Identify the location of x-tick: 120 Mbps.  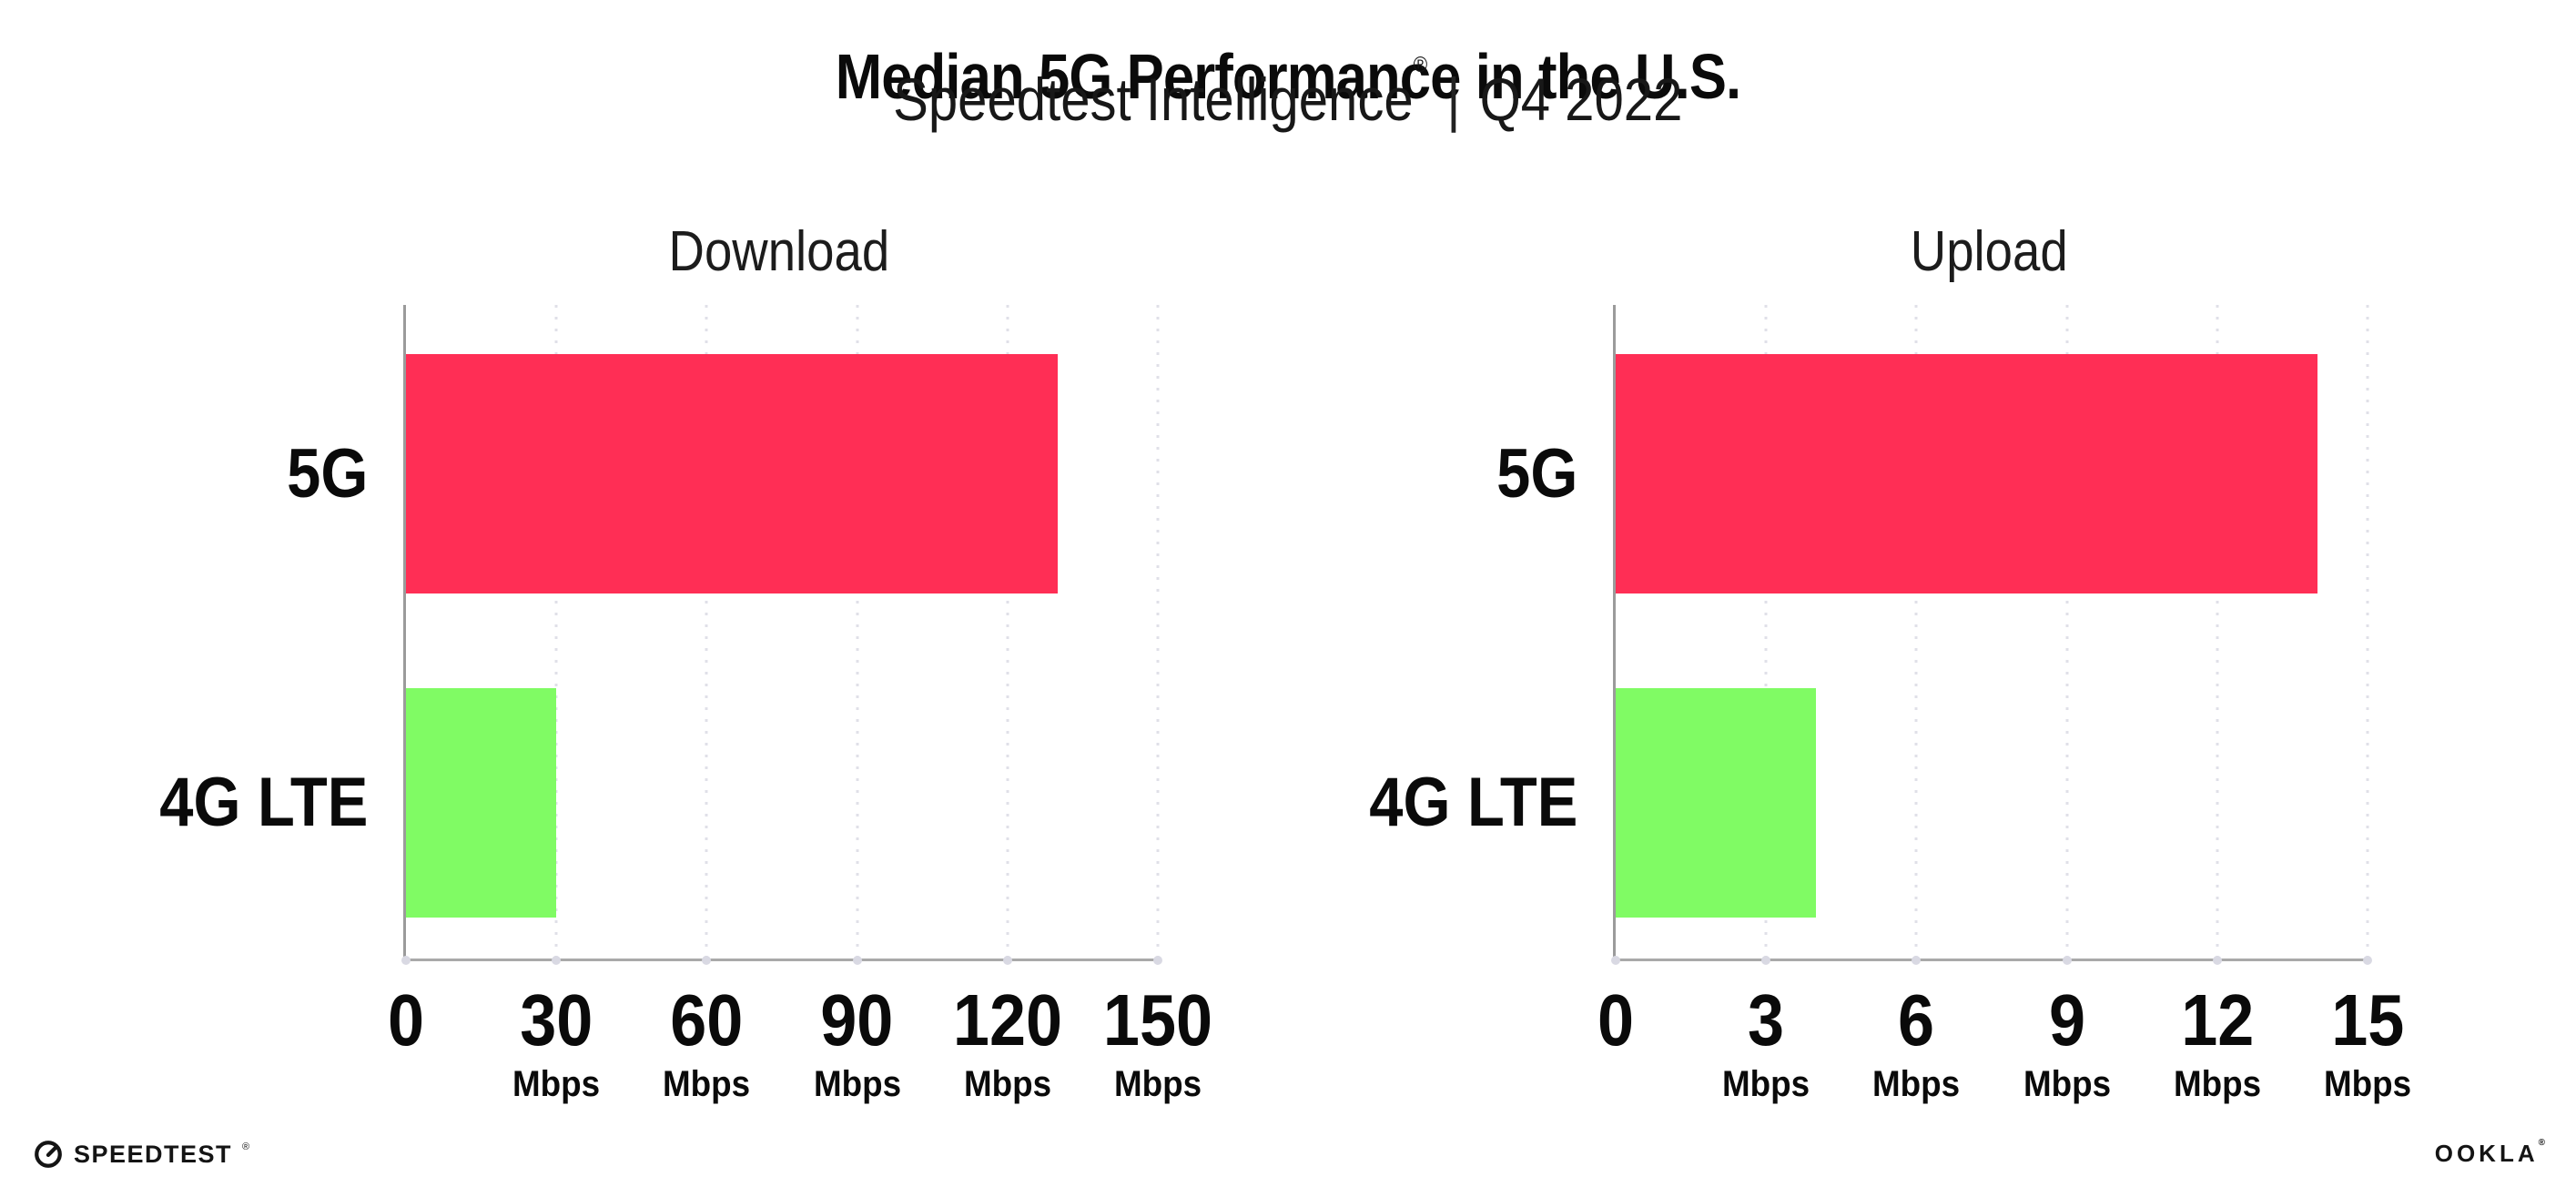
(1007, 1031).